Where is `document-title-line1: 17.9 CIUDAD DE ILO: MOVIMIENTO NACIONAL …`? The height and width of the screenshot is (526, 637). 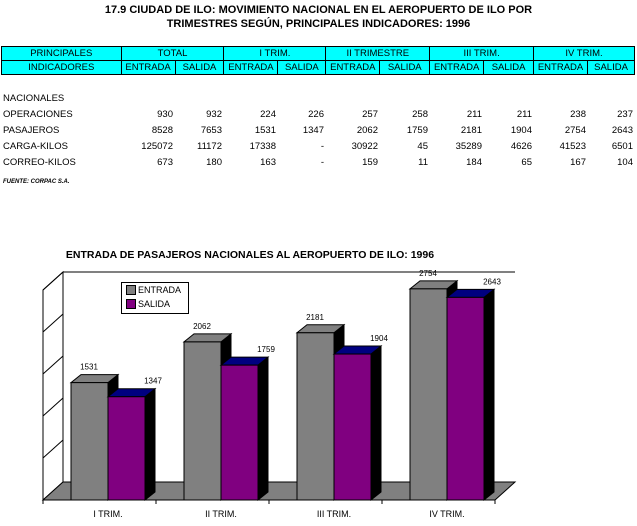
document-title-line1: 17.9 CIUDAD DE ILO: MOVIMIENTO NACIONAL … is located at coordinates (318, 10).